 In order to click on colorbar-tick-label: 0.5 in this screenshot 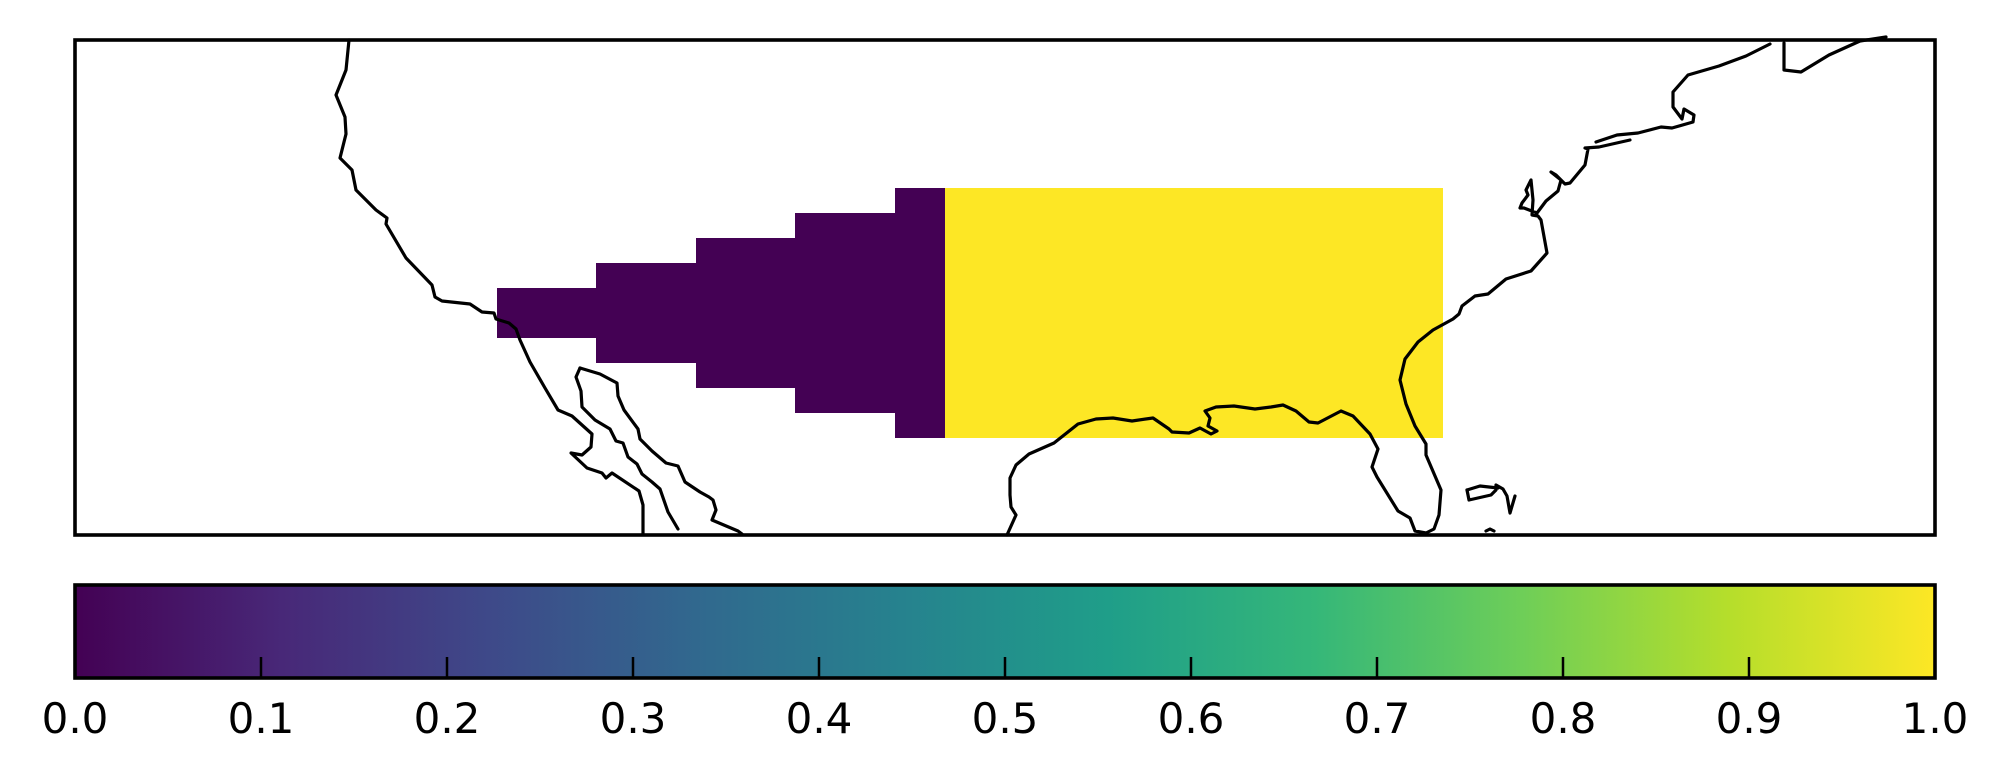, I will do `click(1005, 718)`.